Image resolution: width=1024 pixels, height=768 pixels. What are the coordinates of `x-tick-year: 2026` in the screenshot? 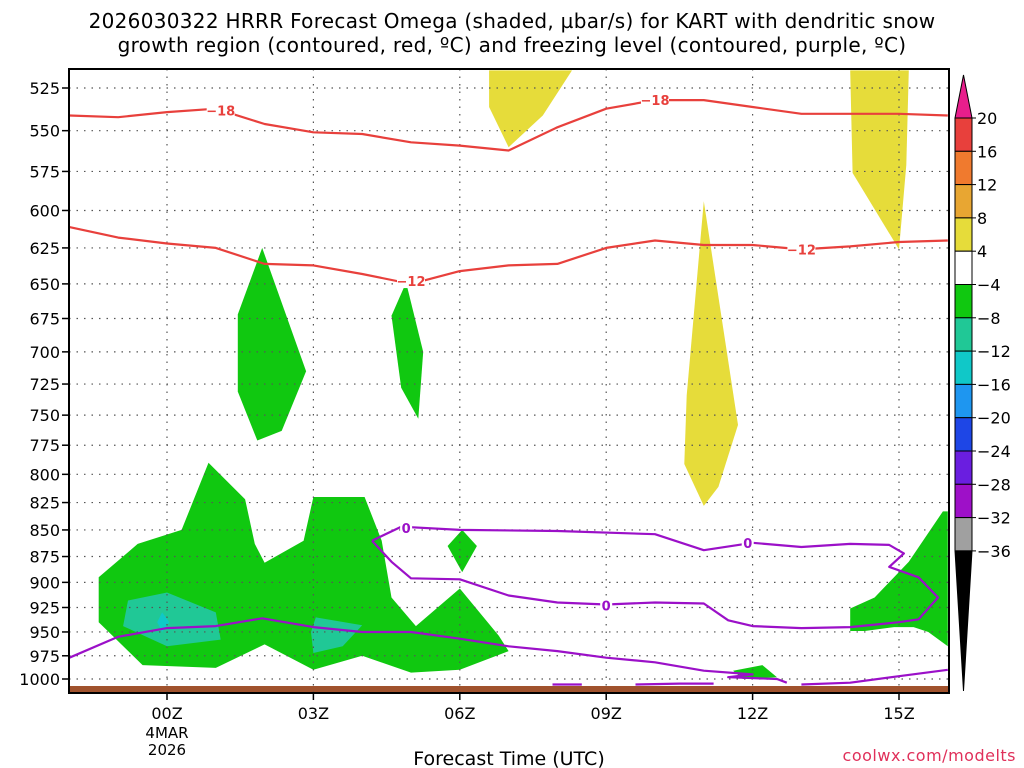 It's located at (167, 750).